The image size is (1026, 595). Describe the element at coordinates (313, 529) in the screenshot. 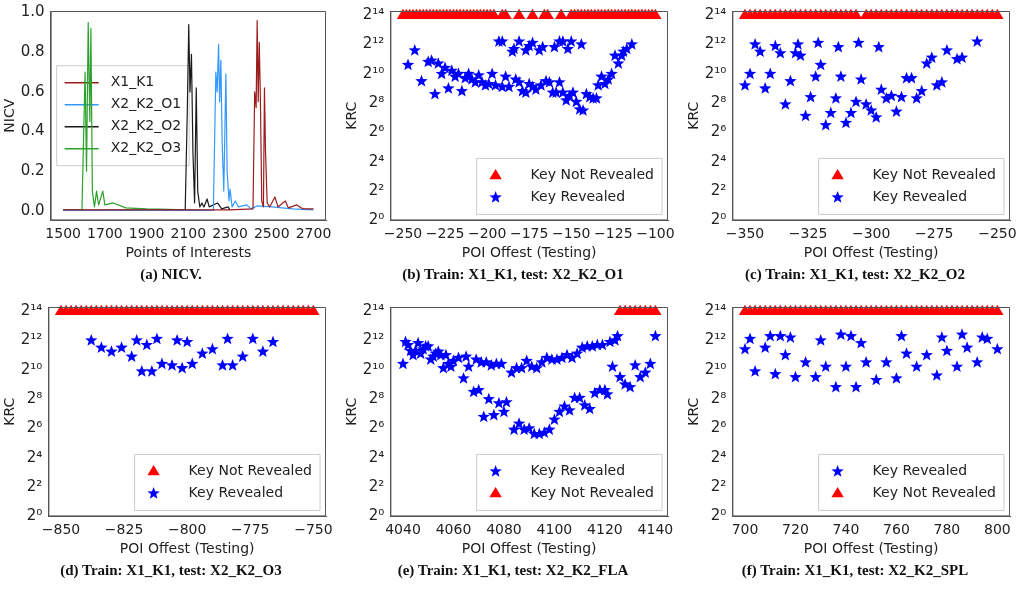

I see `x-tick-label: −750` at that location.